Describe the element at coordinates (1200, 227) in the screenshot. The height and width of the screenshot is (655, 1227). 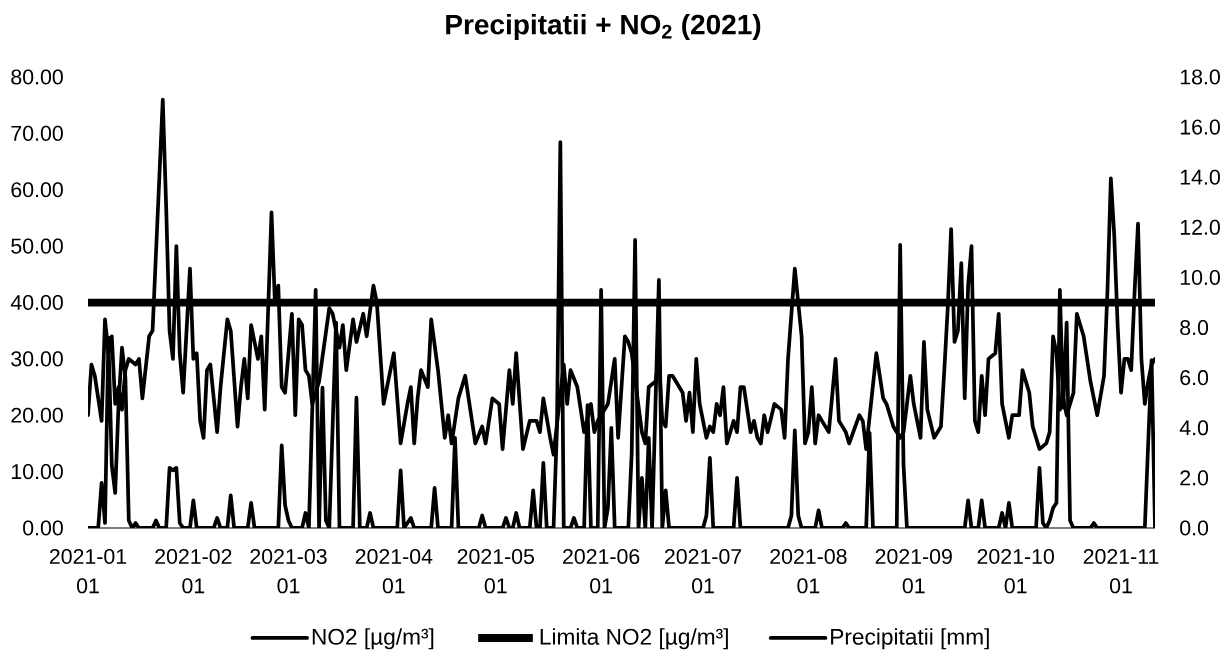
I see `y2-tick-label: 12.0` at that location.